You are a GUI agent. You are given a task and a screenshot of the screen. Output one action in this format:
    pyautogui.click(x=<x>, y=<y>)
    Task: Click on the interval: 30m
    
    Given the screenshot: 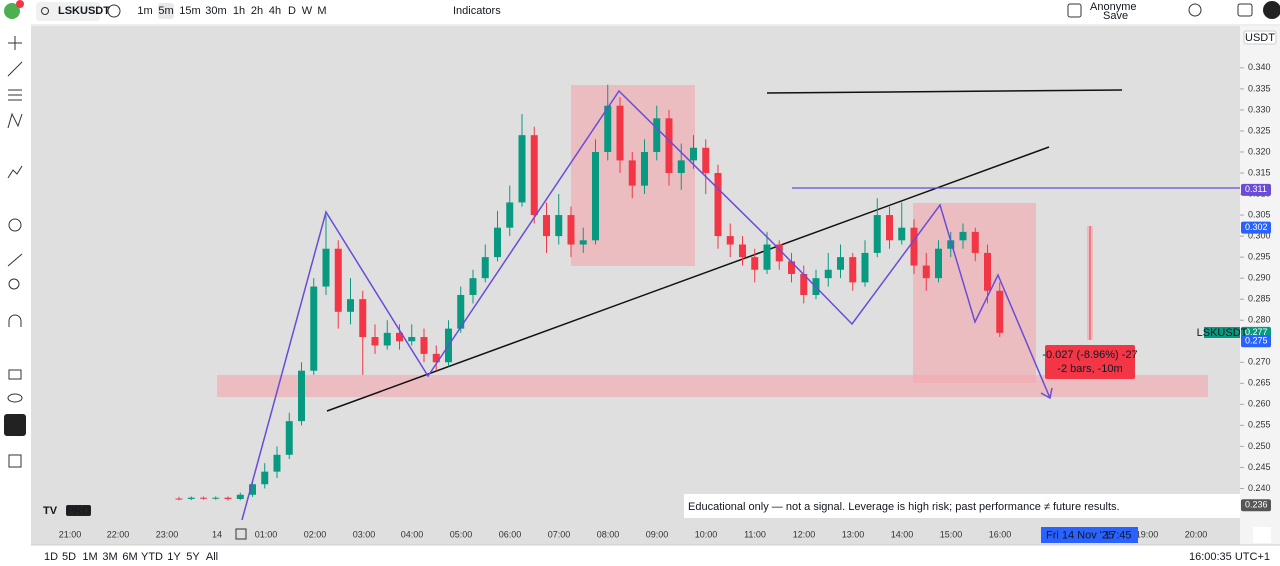 What is the action you would take?
    pyautogui.click(x=215, y=11)
    